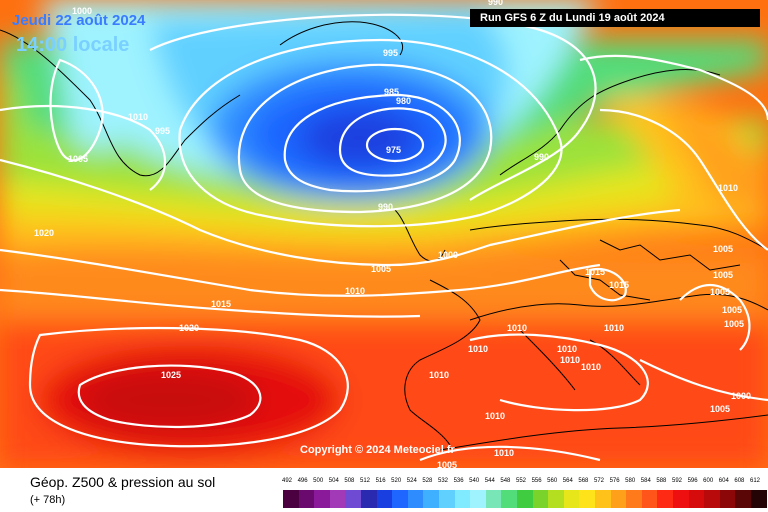  Describe the element at coordinates (403, 101) in the screenshot. I see `isobar-label: 980` at that location.